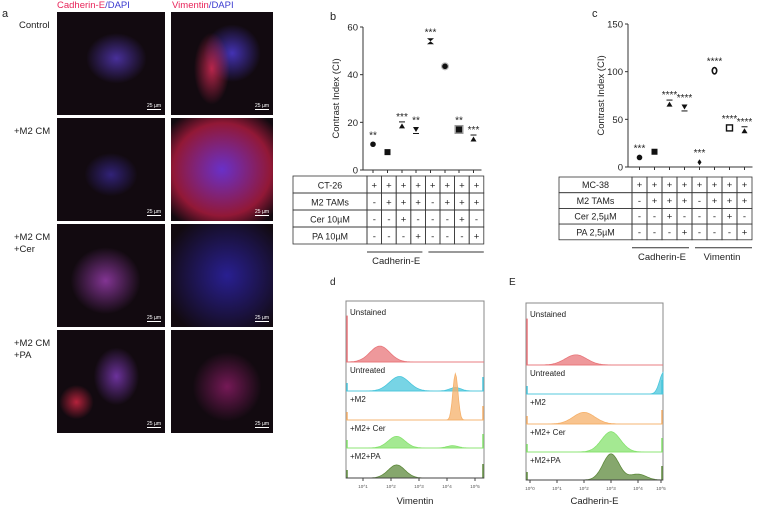 Image resolution: width=759 pixels, height=509 pixels. What do you see at coordinates (352, 28) in the screenshot?
I see `y-tick-label: 60` at bounding box center [352, 28].